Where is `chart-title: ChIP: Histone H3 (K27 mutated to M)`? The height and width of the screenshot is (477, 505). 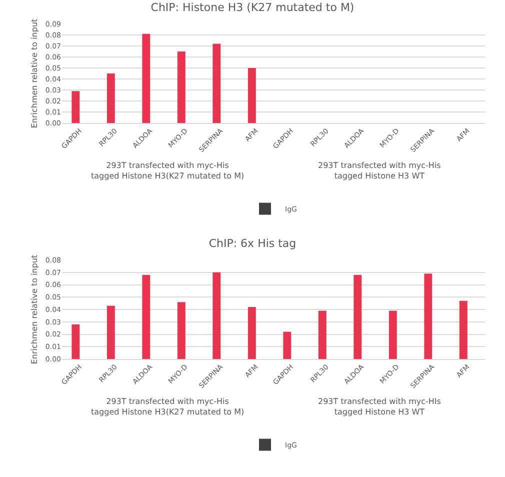 chart-title: ChIP: Histone H3 (K27 mutated to M) is located at coordinates (252, 7).